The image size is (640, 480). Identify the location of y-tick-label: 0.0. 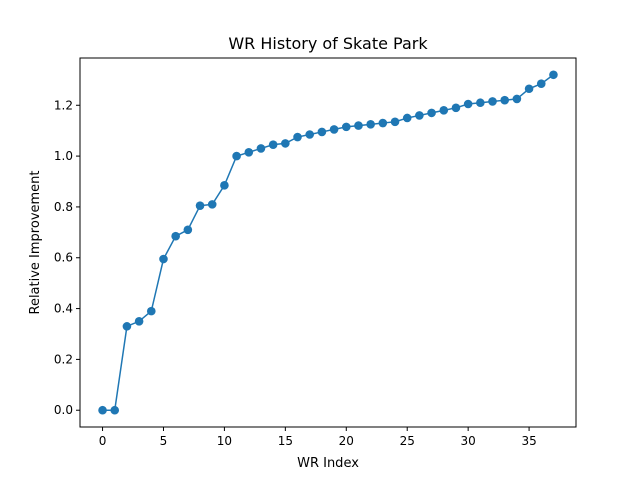
(63, 410).